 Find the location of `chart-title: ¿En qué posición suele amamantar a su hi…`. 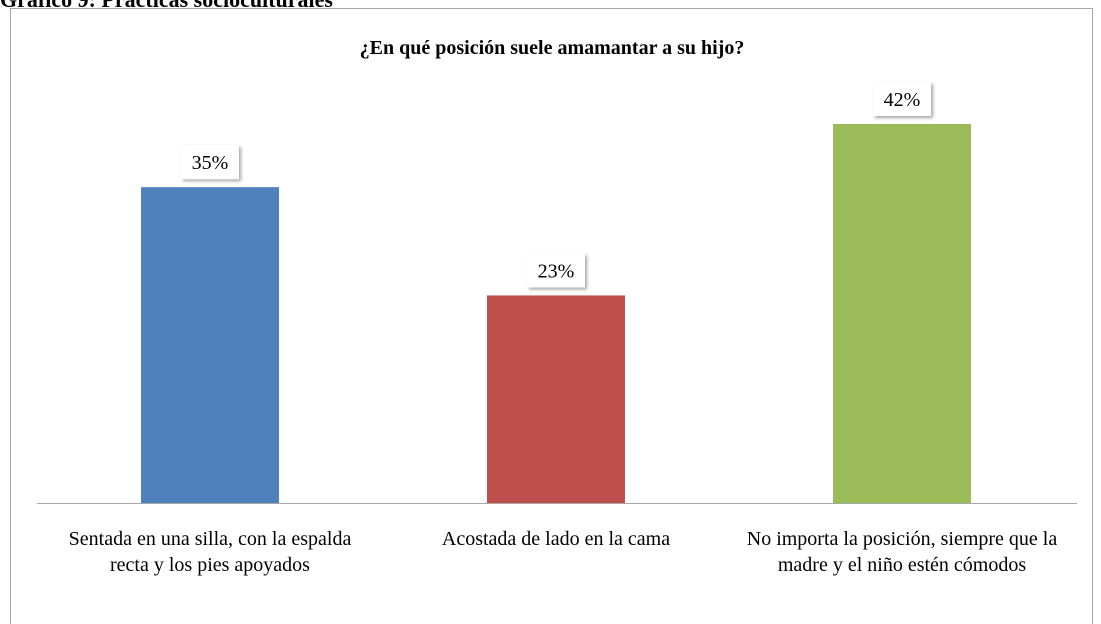

chart-title: ¿En qué posición suele amamantar a su hi… is located at coordinates (552, 48).